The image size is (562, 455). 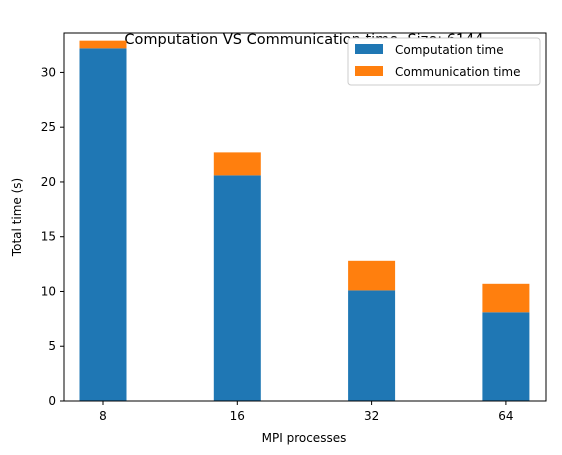 What do you see at coordinates (52, 346) in the screenshot?
I see `y-tick-label-5: 5` at bounding box center [52, 346].